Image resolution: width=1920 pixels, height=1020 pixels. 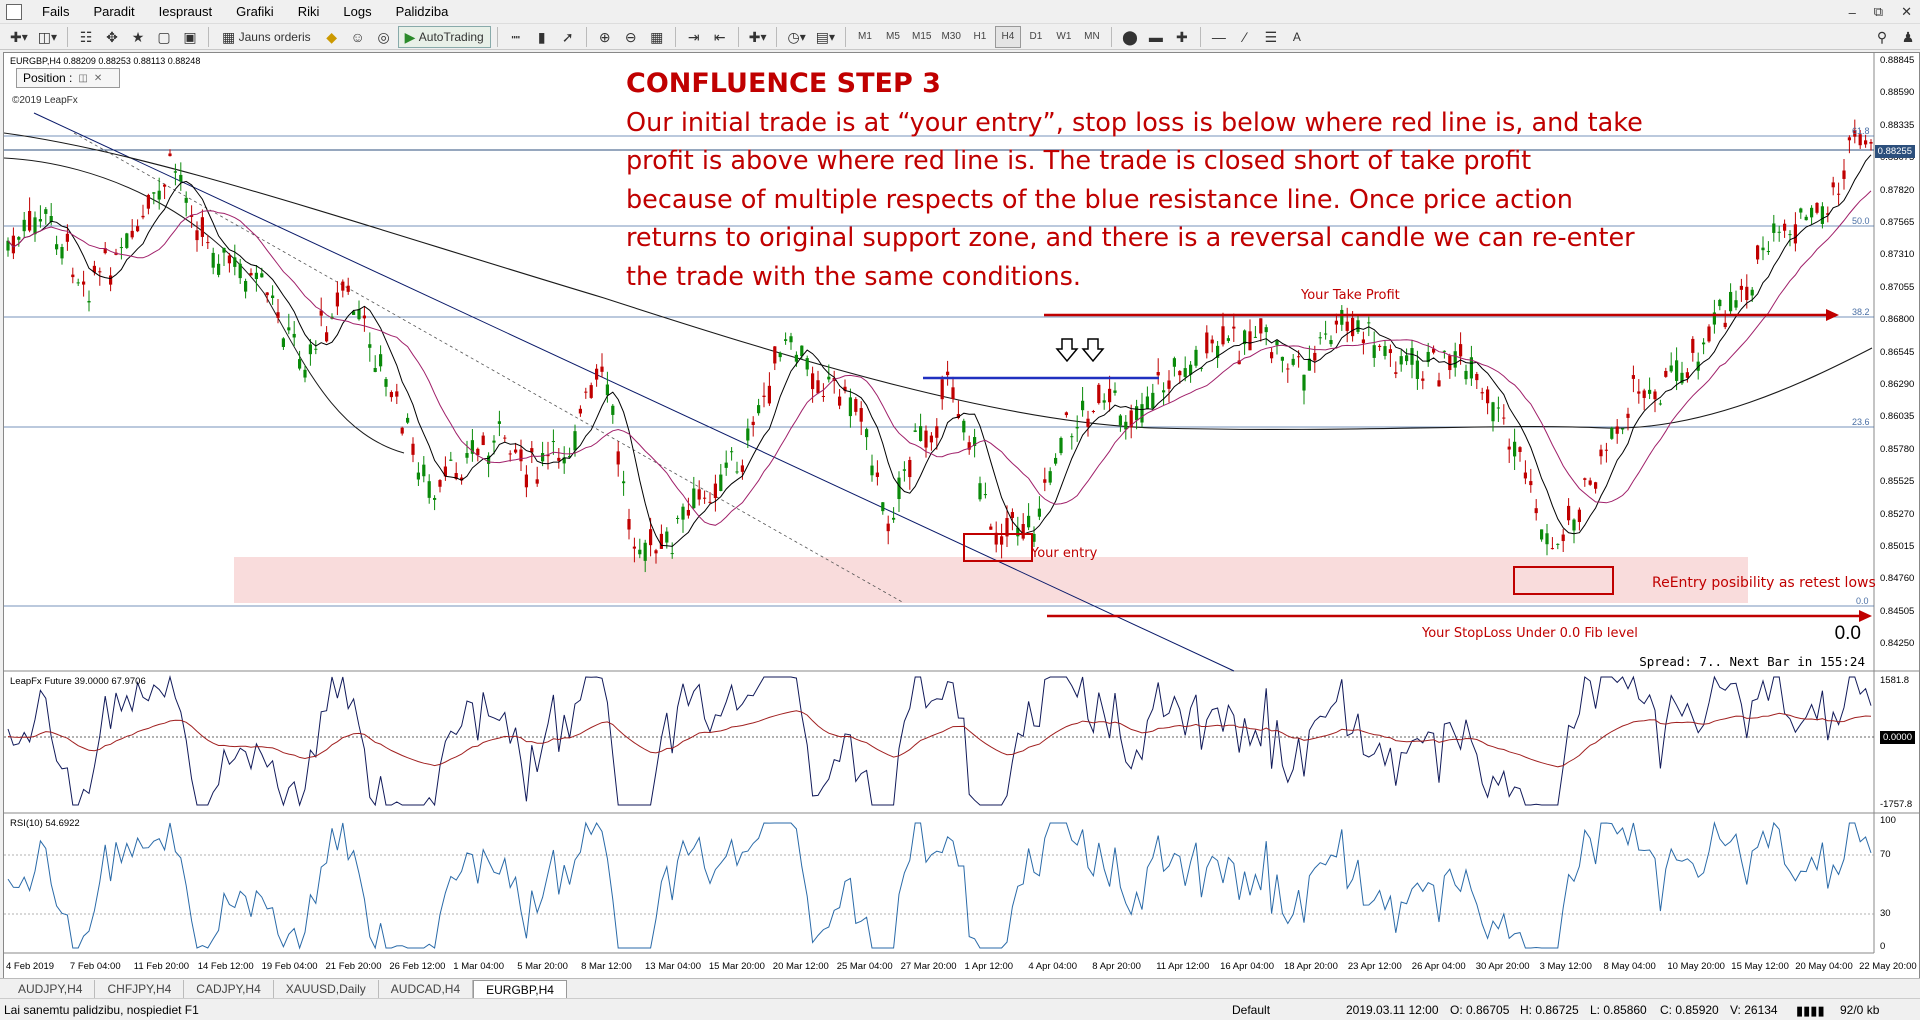 What do you see at coordinates (326, 989) in the screenshot?
I see `tab-xauusd: XAUUSD,Daily` at bounding box center [326, 989].